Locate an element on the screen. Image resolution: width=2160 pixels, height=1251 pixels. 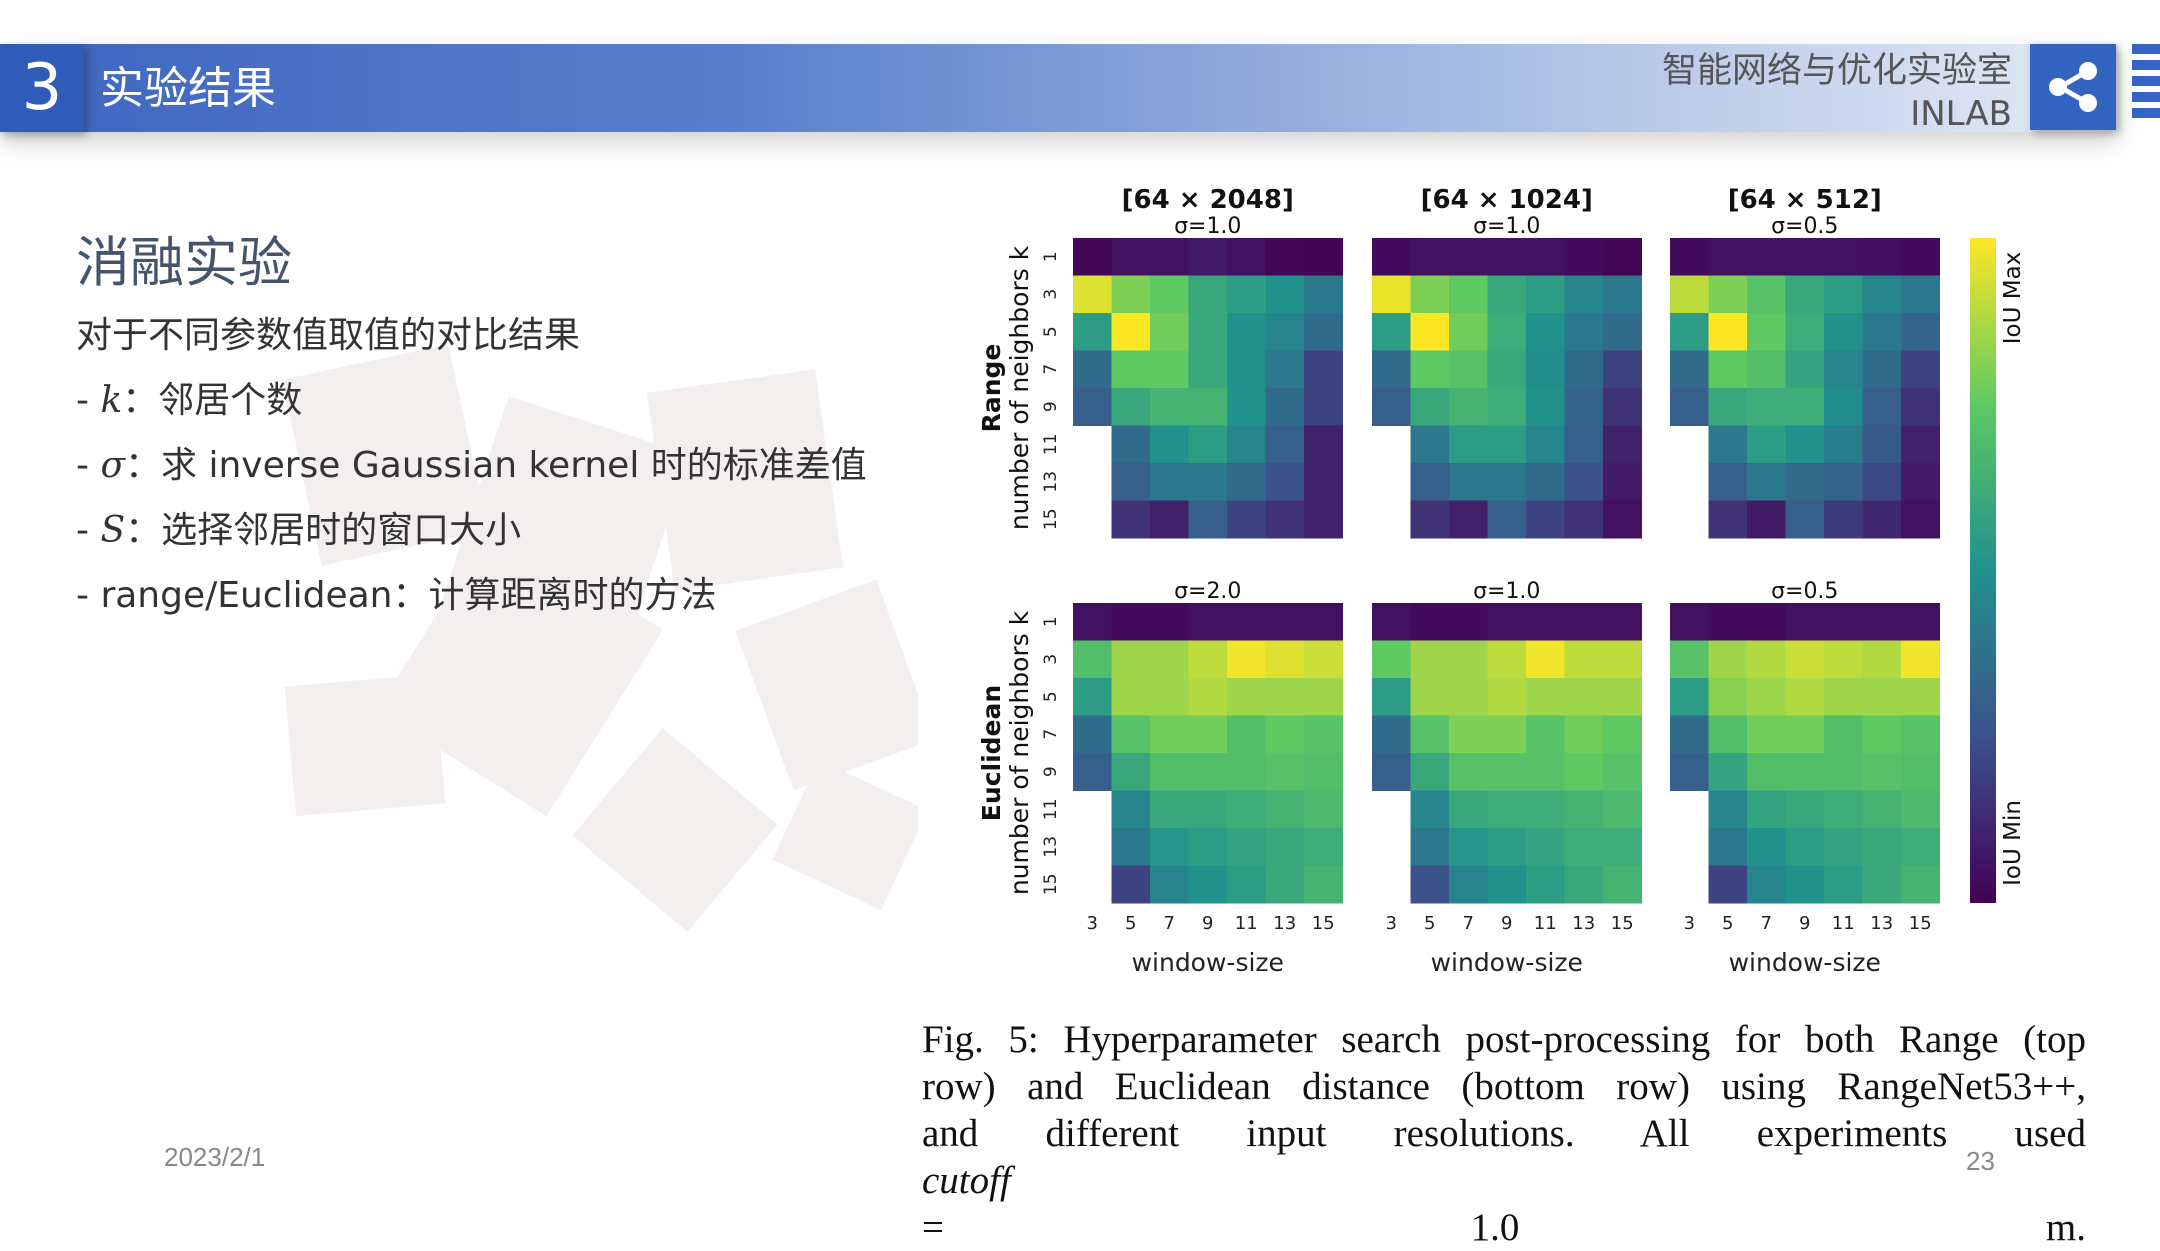
y-axis-label: number of neighbors k is located at coordinates (1019, 387).